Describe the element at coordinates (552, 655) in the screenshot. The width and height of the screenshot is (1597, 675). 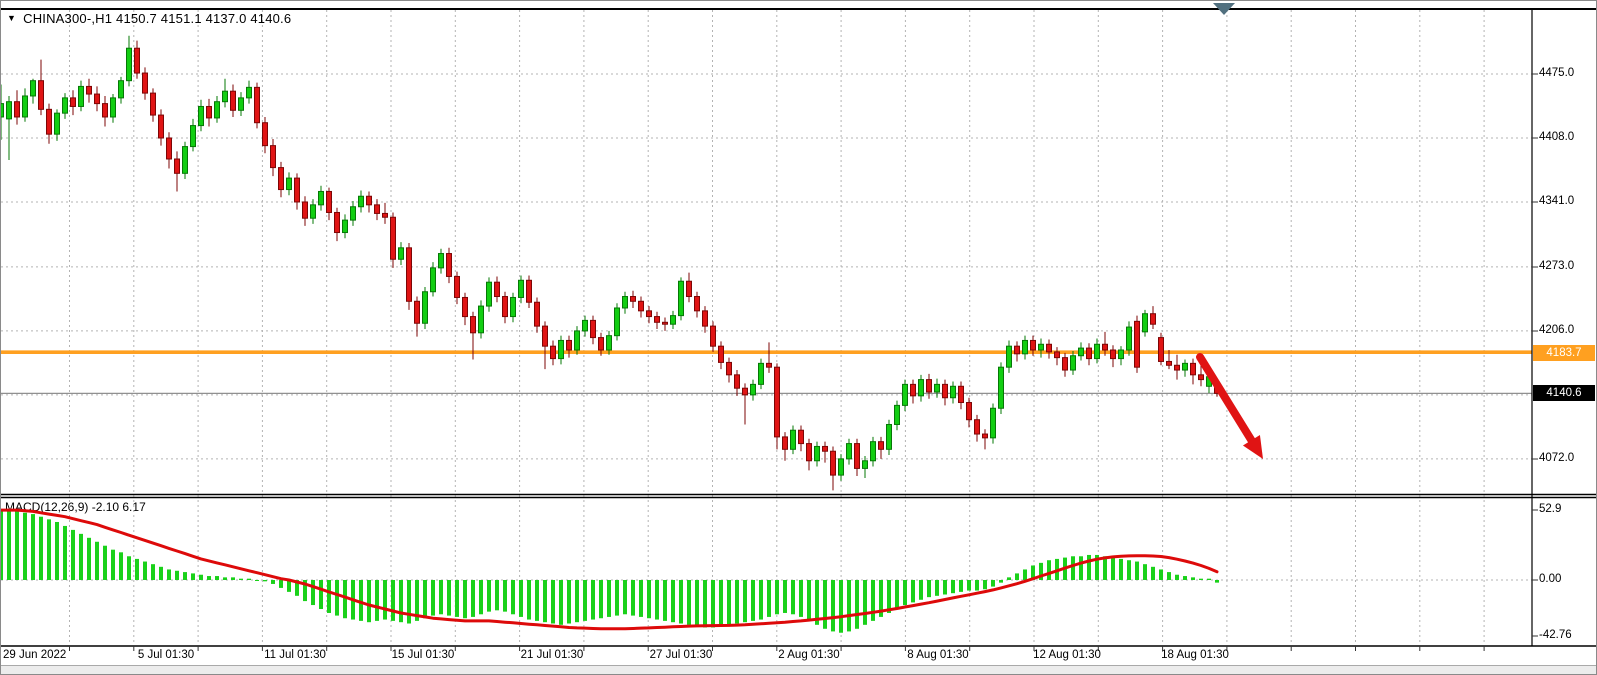
I see `time-axis-label: 21 Jul 01:30` at that location.